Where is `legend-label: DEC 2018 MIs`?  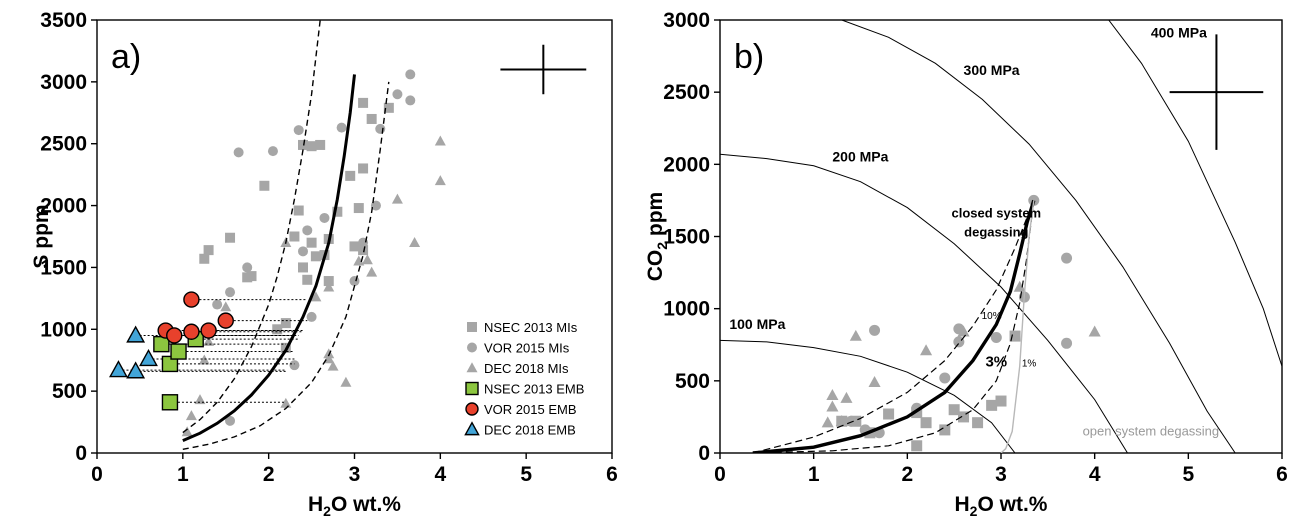
legend-label: DEC 2018 MIs is located at coordinates (526, 368).